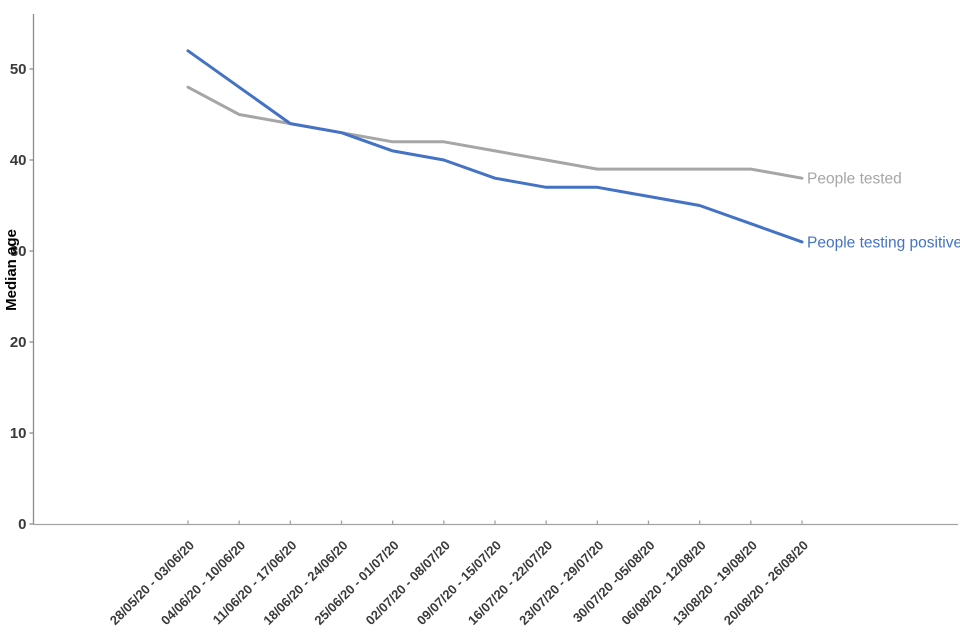 The image size is (960, 640). Describe the element at coordinates (305, 583) in the screenshot. I see `x-tick-label: 18/06/20 - 24/06/20` at that location.